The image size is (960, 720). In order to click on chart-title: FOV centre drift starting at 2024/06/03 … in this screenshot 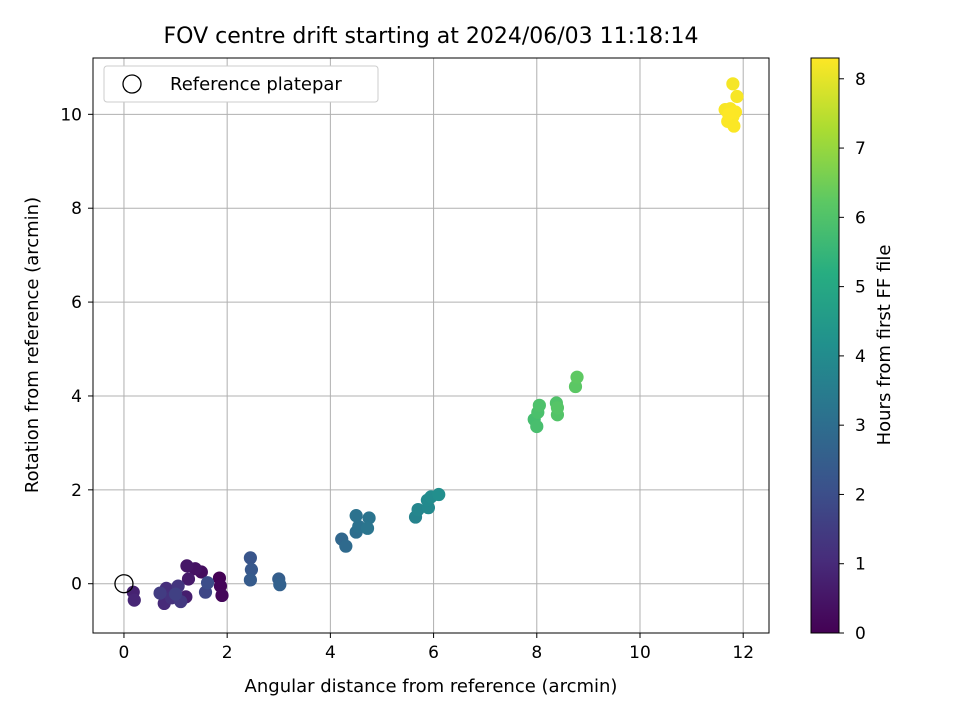, I will do `click(431, 36)`.